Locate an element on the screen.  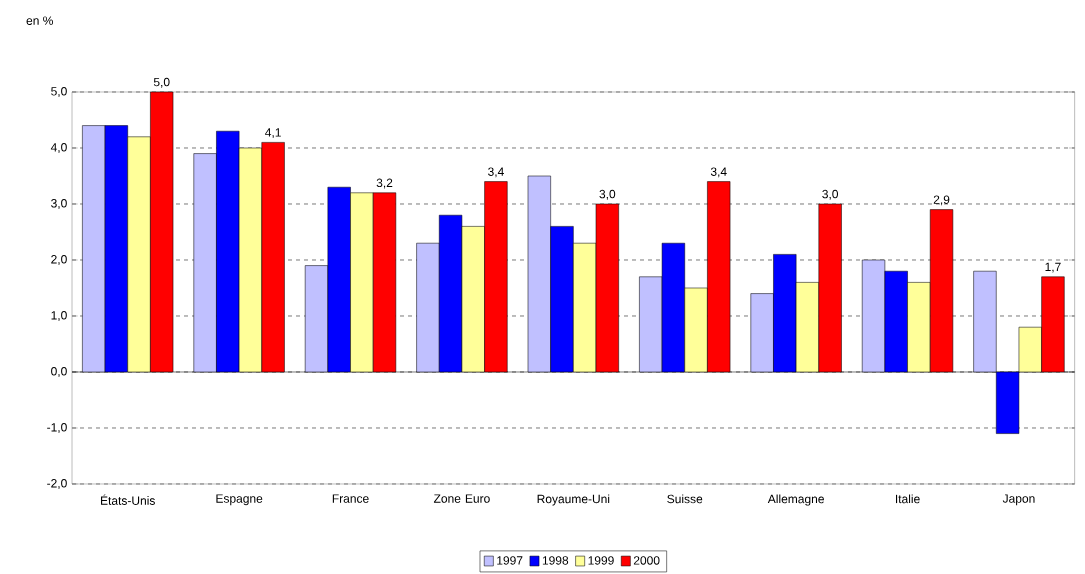
data-label: 4,1 is located at coordinates (273, 133).